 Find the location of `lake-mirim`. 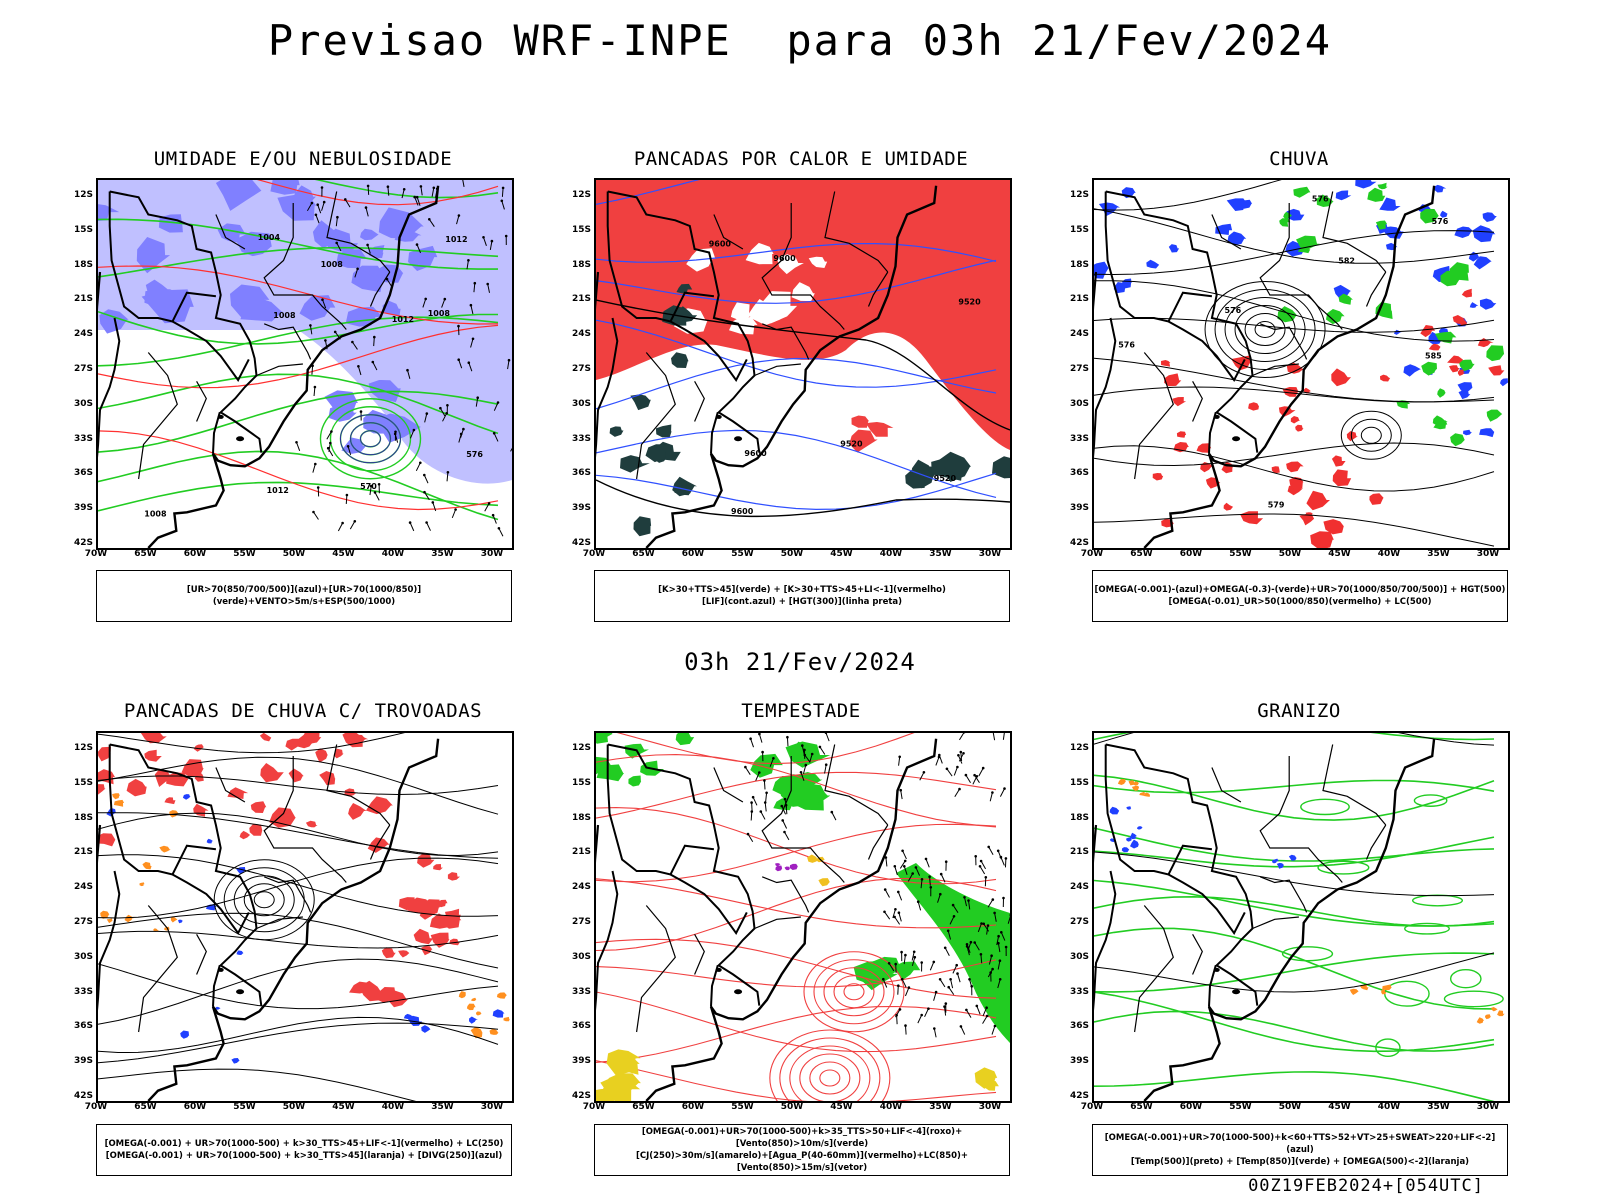

lake-mirim is located at coordinates (220, 969).